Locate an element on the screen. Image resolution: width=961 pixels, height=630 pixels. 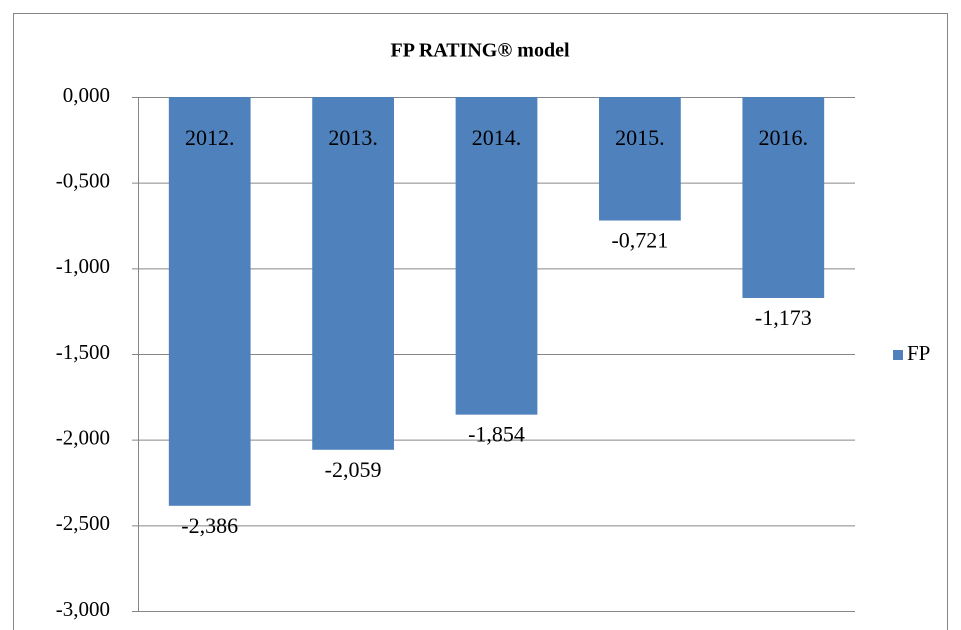
value-label: -1,173 is located at coordinates (783, 317).